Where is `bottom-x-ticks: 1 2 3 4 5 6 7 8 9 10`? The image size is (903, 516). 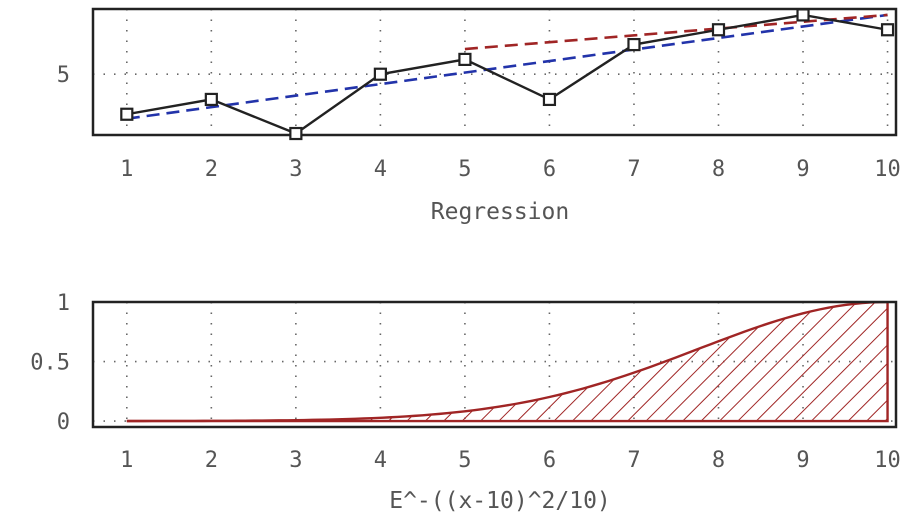
bottom-x-ticks: 1 2 3 4 5 6 7 8 9 10 is located at coordinates (510, 460).